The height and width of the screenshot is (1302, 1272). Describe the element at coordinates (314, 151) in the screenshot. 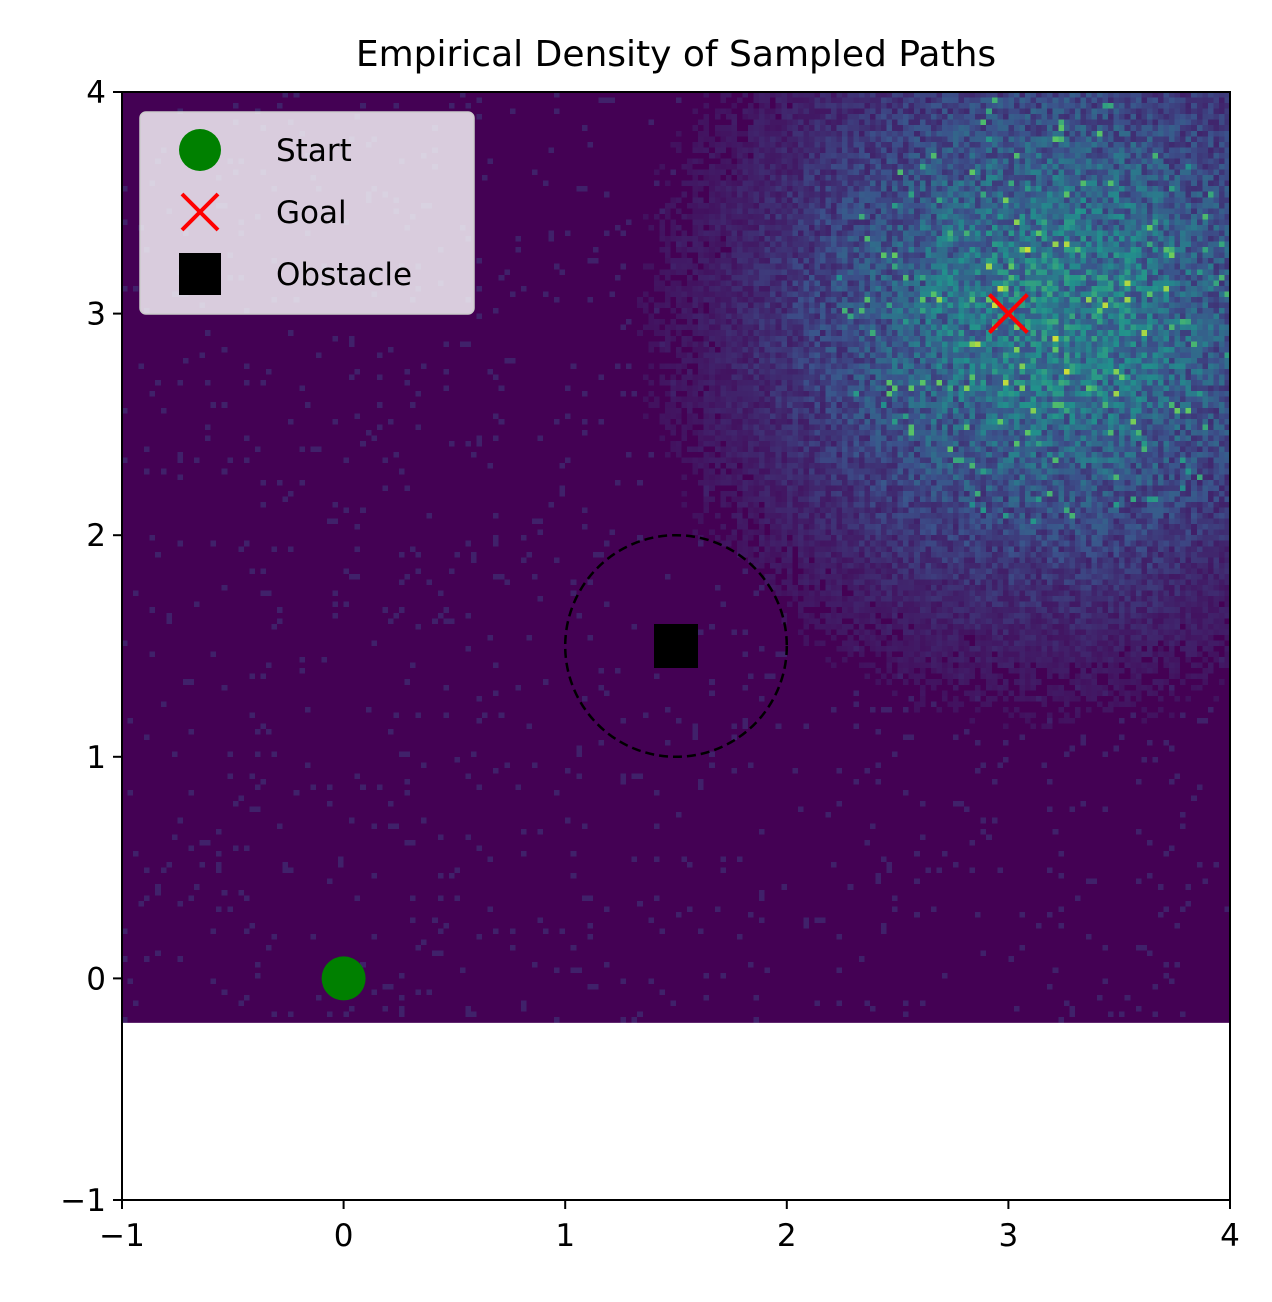

I see `legend-label: Start` at that location.